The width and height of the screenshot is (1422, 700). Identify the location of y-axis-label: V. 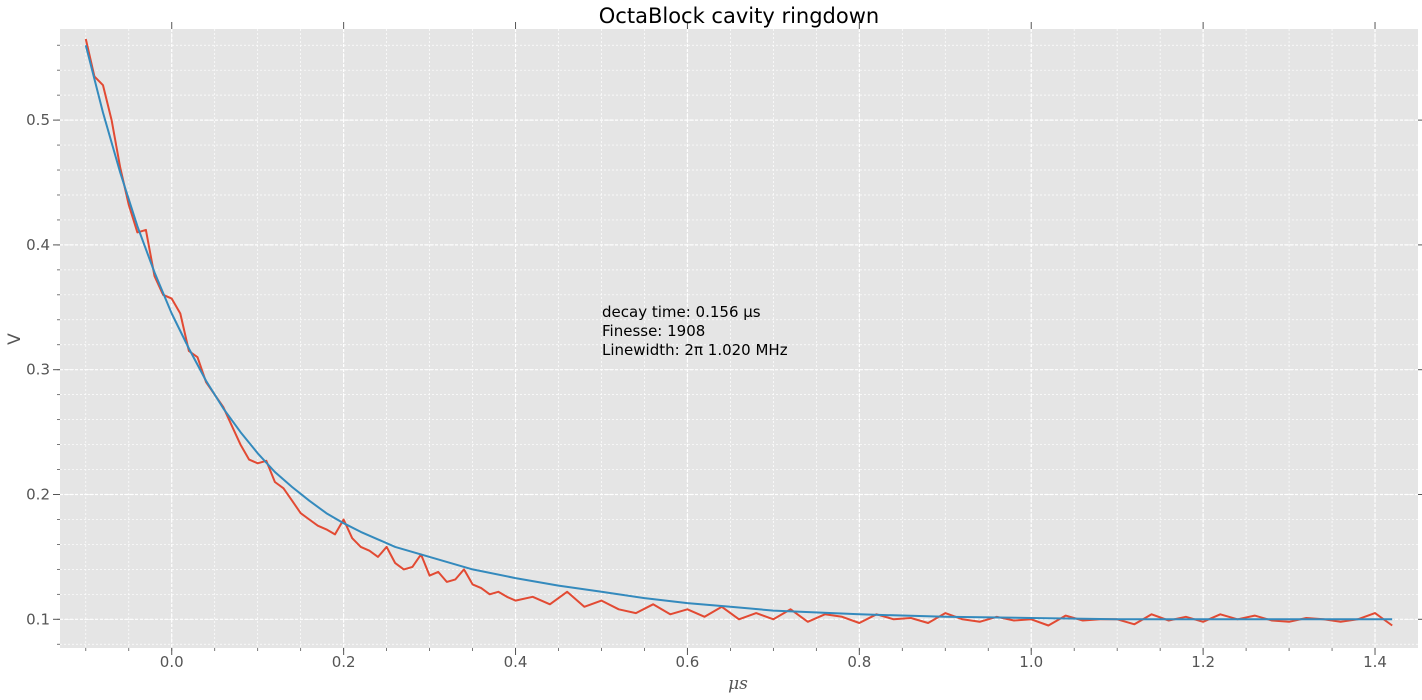
(15, 339).